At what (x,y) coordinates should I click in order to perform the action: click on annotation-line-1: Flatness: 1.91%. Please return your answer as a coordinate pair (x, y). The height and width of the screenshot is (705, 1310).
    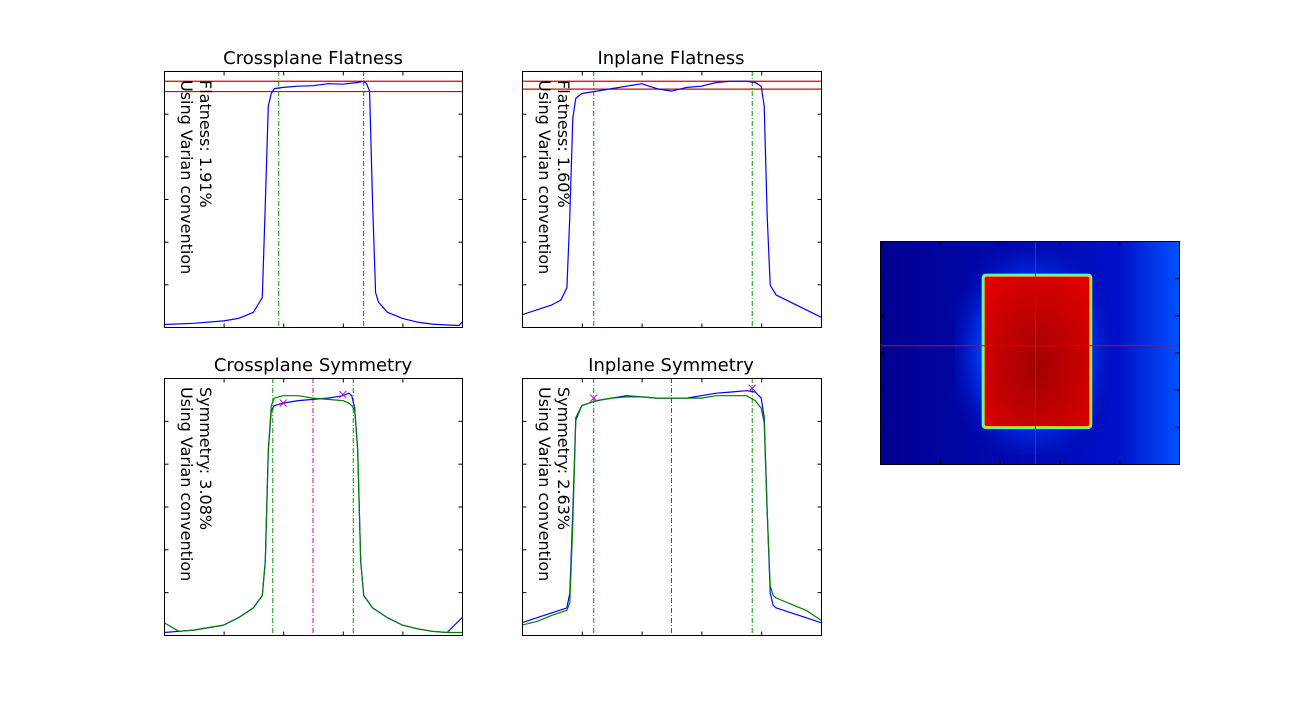
    Looking at the image, I should click on (205, 144).